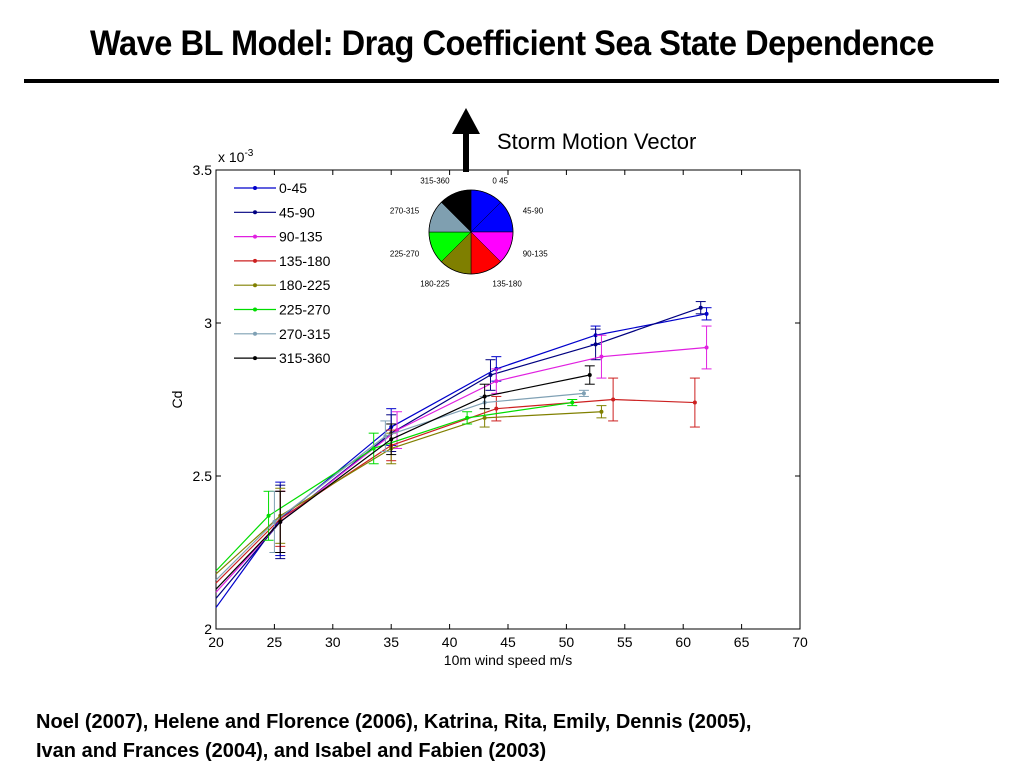 The width and height of the screenshot is (1024, 768). I want to click on legend-label-135-180: 135-180, so click(305, 261).